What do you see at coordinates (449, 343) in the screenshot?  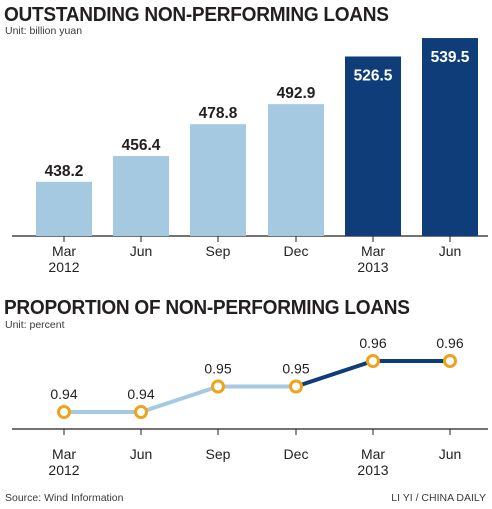 I see `line-value-label-5: 0.96` at bounding box center [449, 343].